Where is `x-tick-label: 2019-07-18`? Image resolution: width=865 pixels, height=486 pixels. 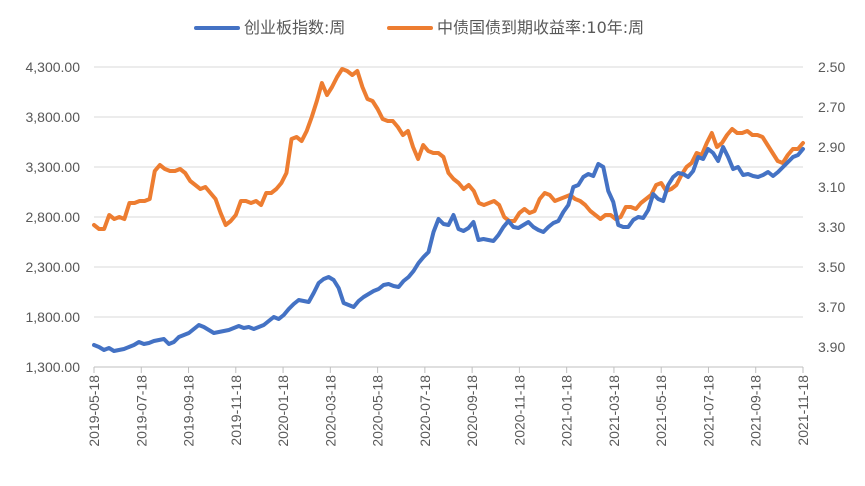
x-tick-label: 2019-07-18 is located at coordinates (141, 411).